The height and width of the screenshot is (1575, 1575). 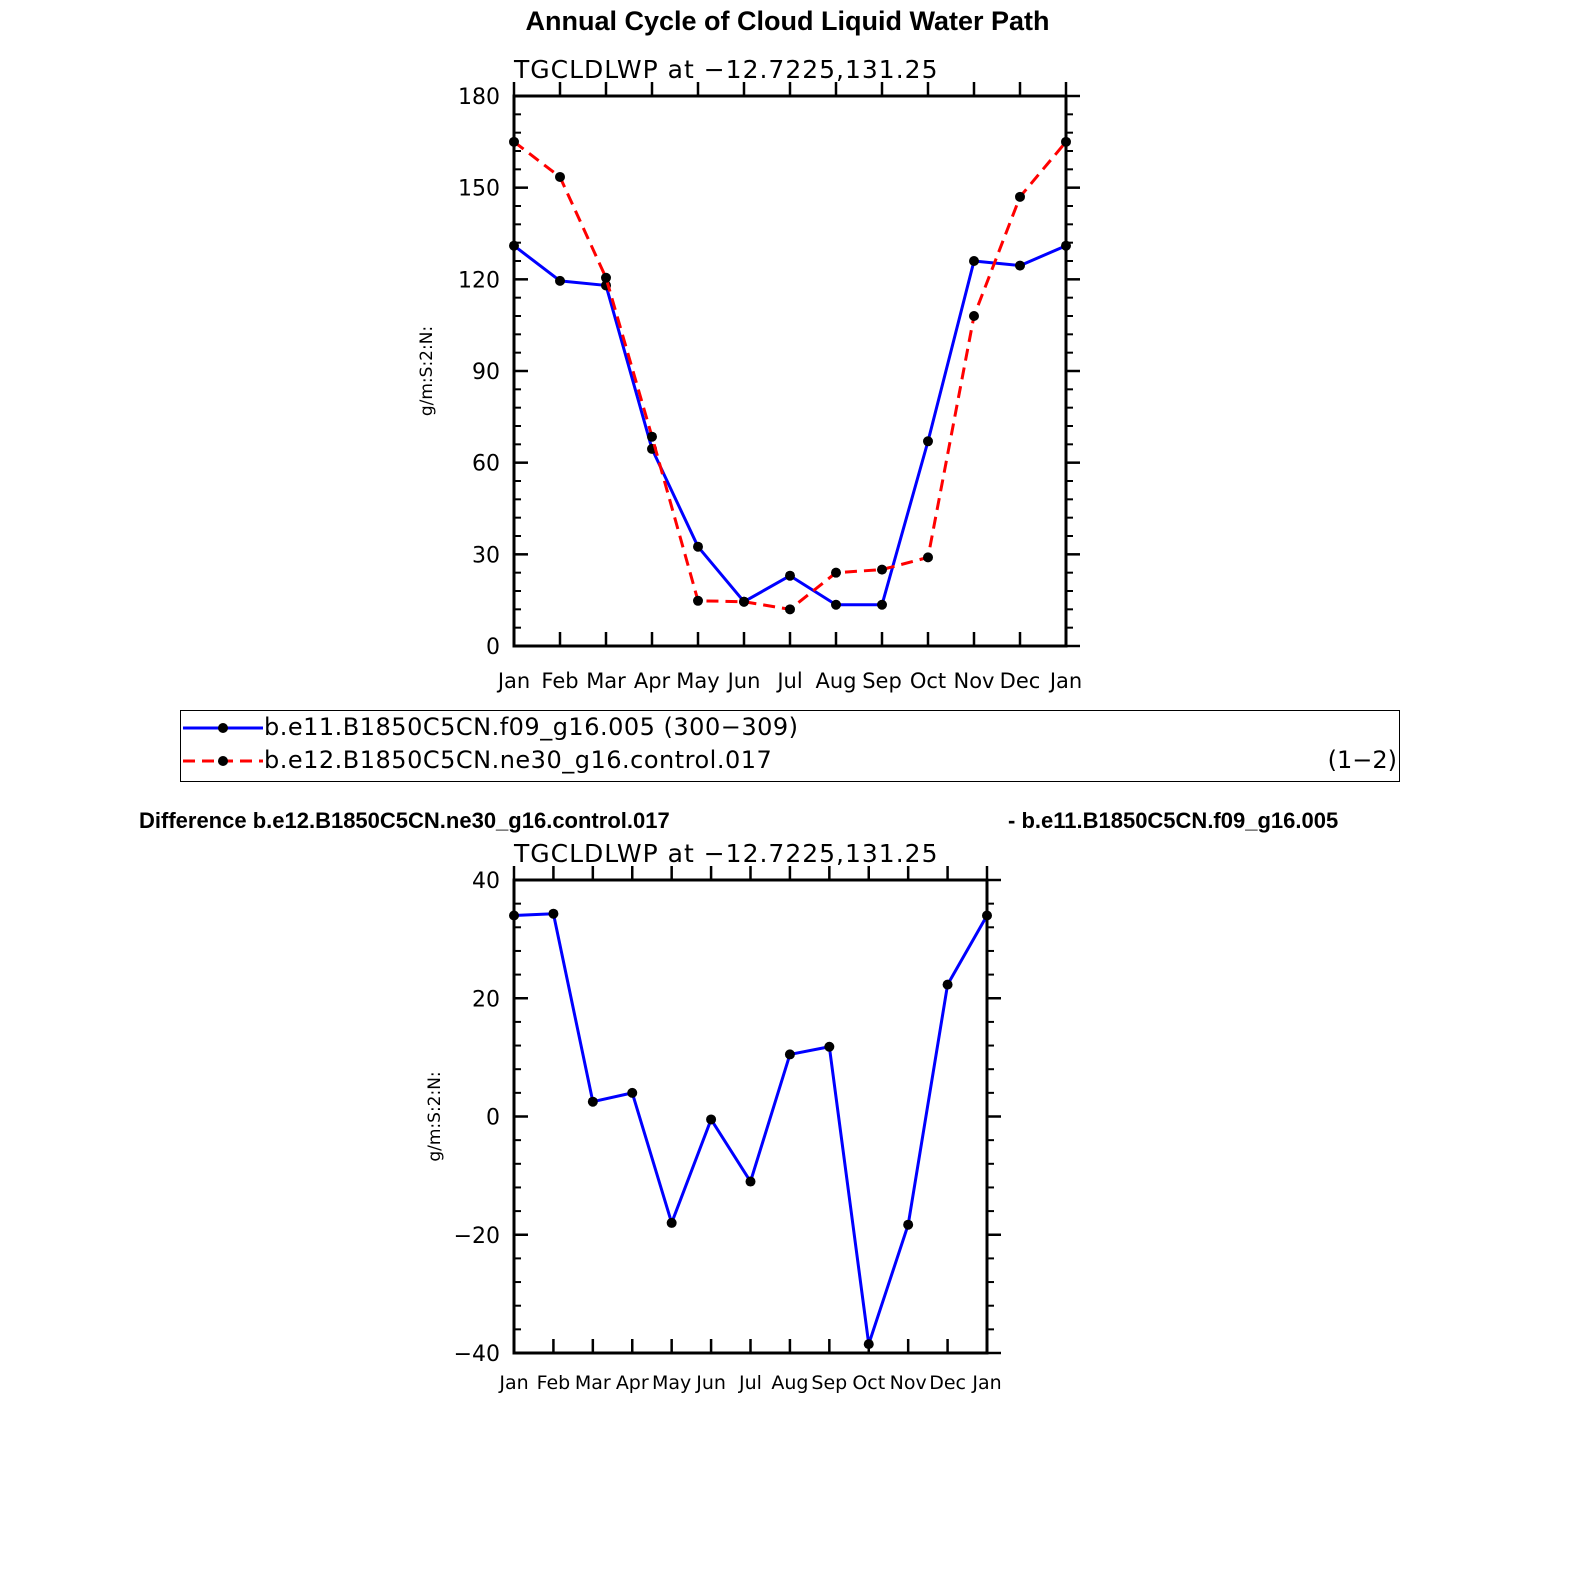 I want to click on difference-title-right: - b.e11.B1850C5CN.f09_g16.005, so click(x=1173, y=820).